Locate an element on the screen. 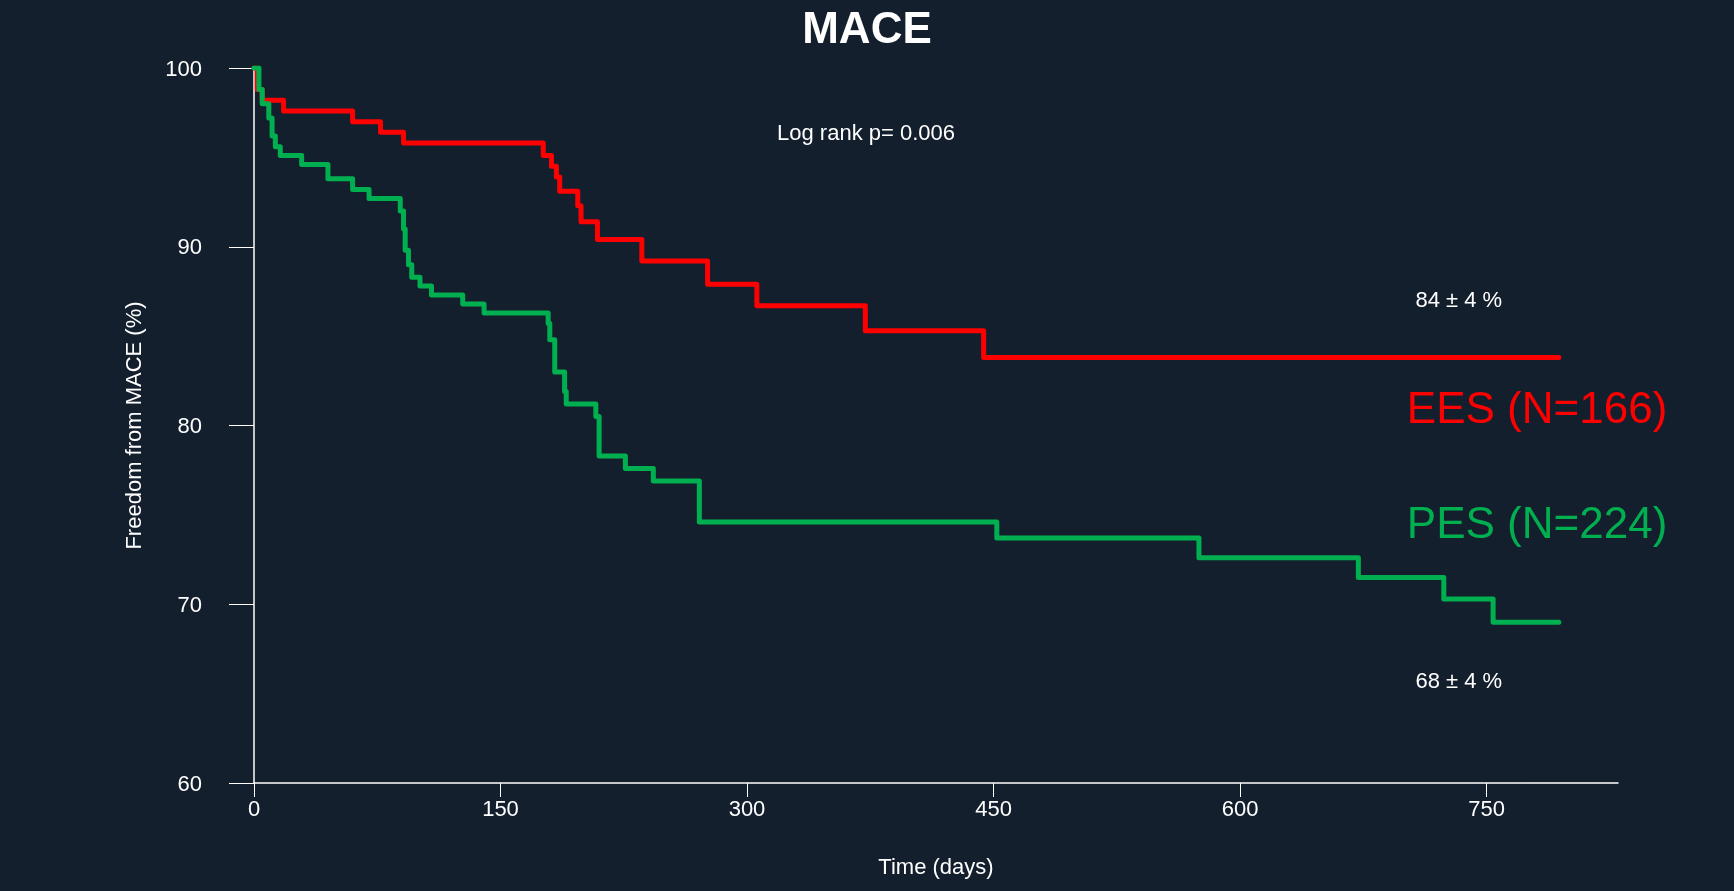  chart-title: MACE is located at coordinates (867, 27).